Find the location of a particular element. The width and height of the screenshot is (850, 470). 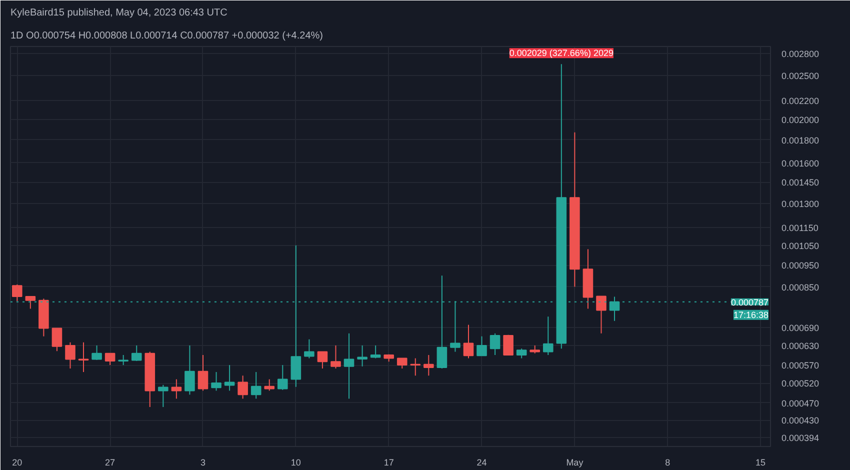

y-tick-label: 0.001300 is located at coordinates (801, 204).